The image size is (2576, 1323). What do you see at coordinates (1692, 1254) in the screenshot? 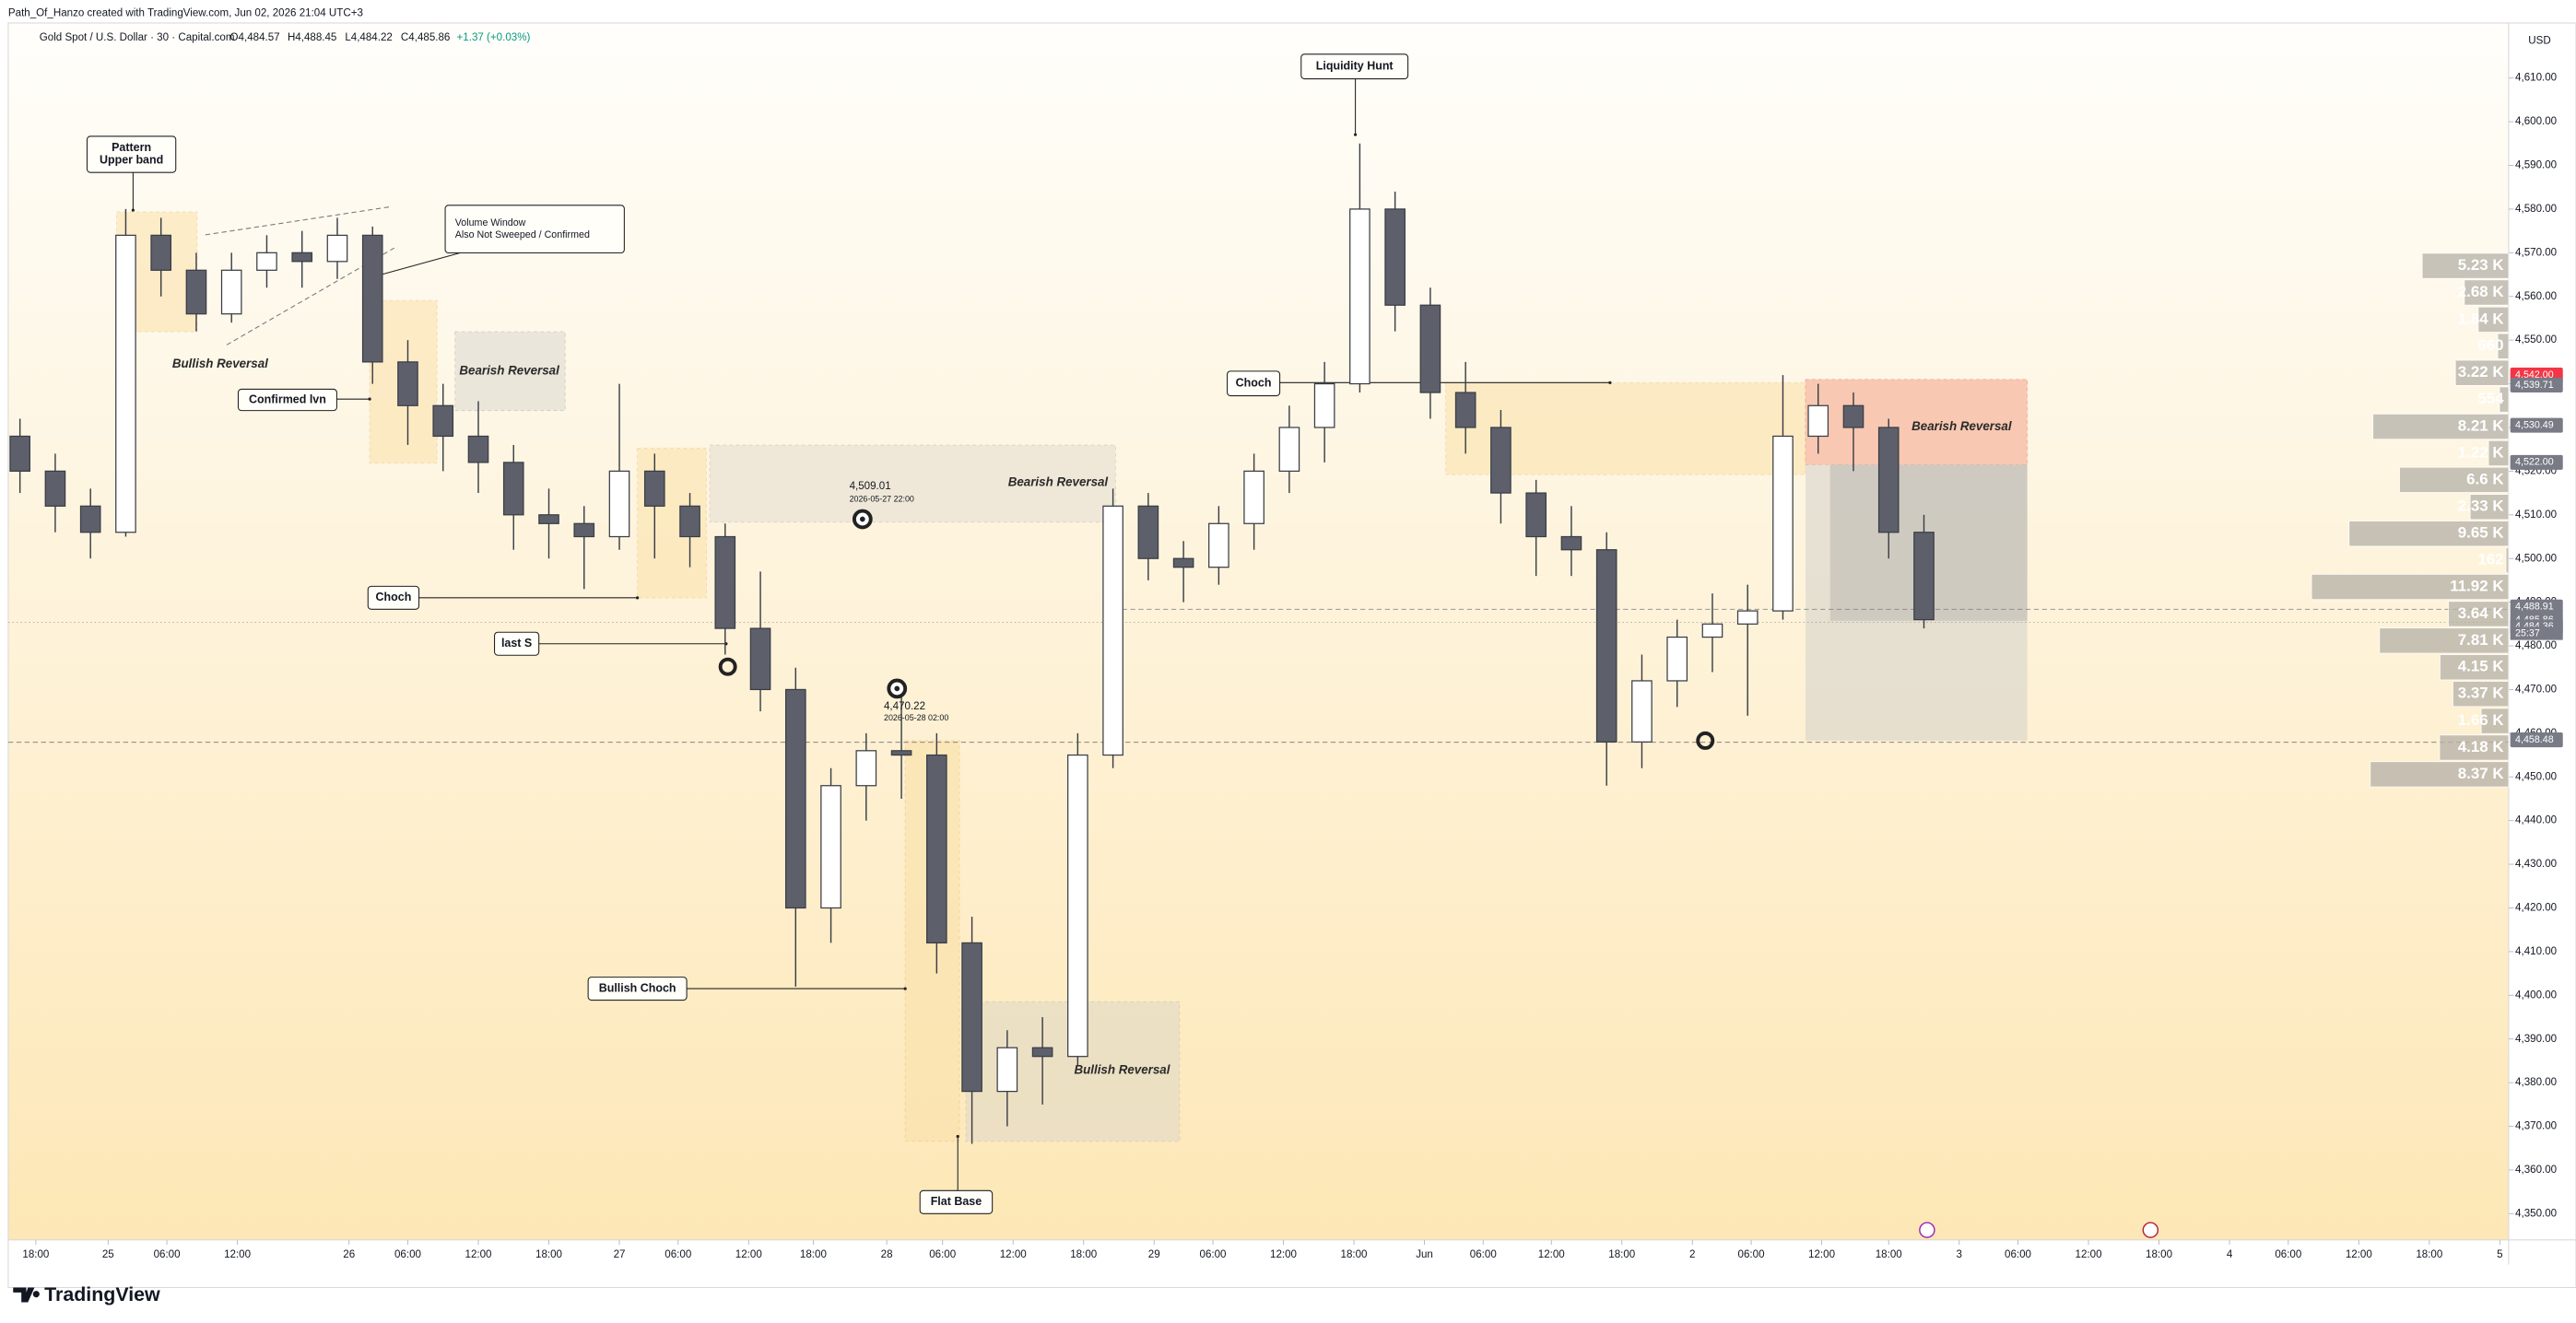
I see `x-tick-label: 2` at bounding box center [1692, 1254].